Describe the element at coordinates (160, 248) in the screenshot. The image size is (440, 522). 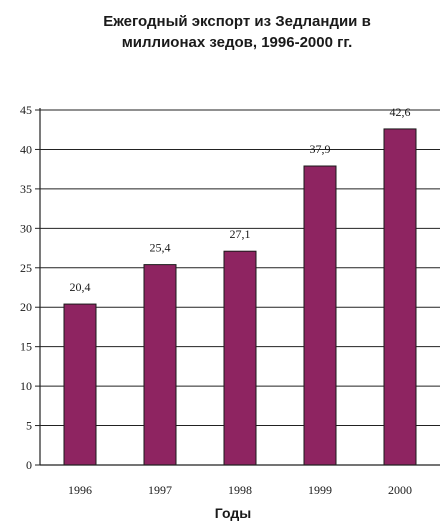
I see `data-label-1997: 25,4` at that location.